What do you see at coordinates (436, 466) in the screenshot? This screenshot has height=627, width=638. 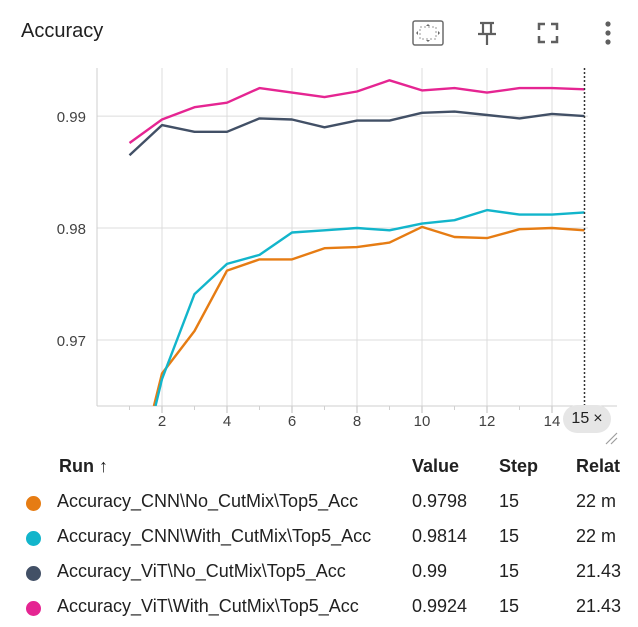 I see `value-column-header: Value` at bounding box center [436, 466].